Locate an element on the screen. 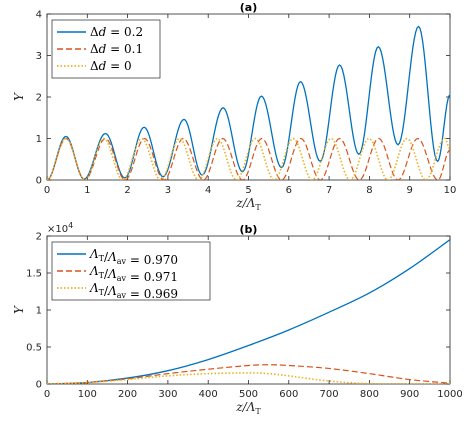 This screenshot has width=469, height=426. x-tick-label: 900 is located at coordinates (409, 394).